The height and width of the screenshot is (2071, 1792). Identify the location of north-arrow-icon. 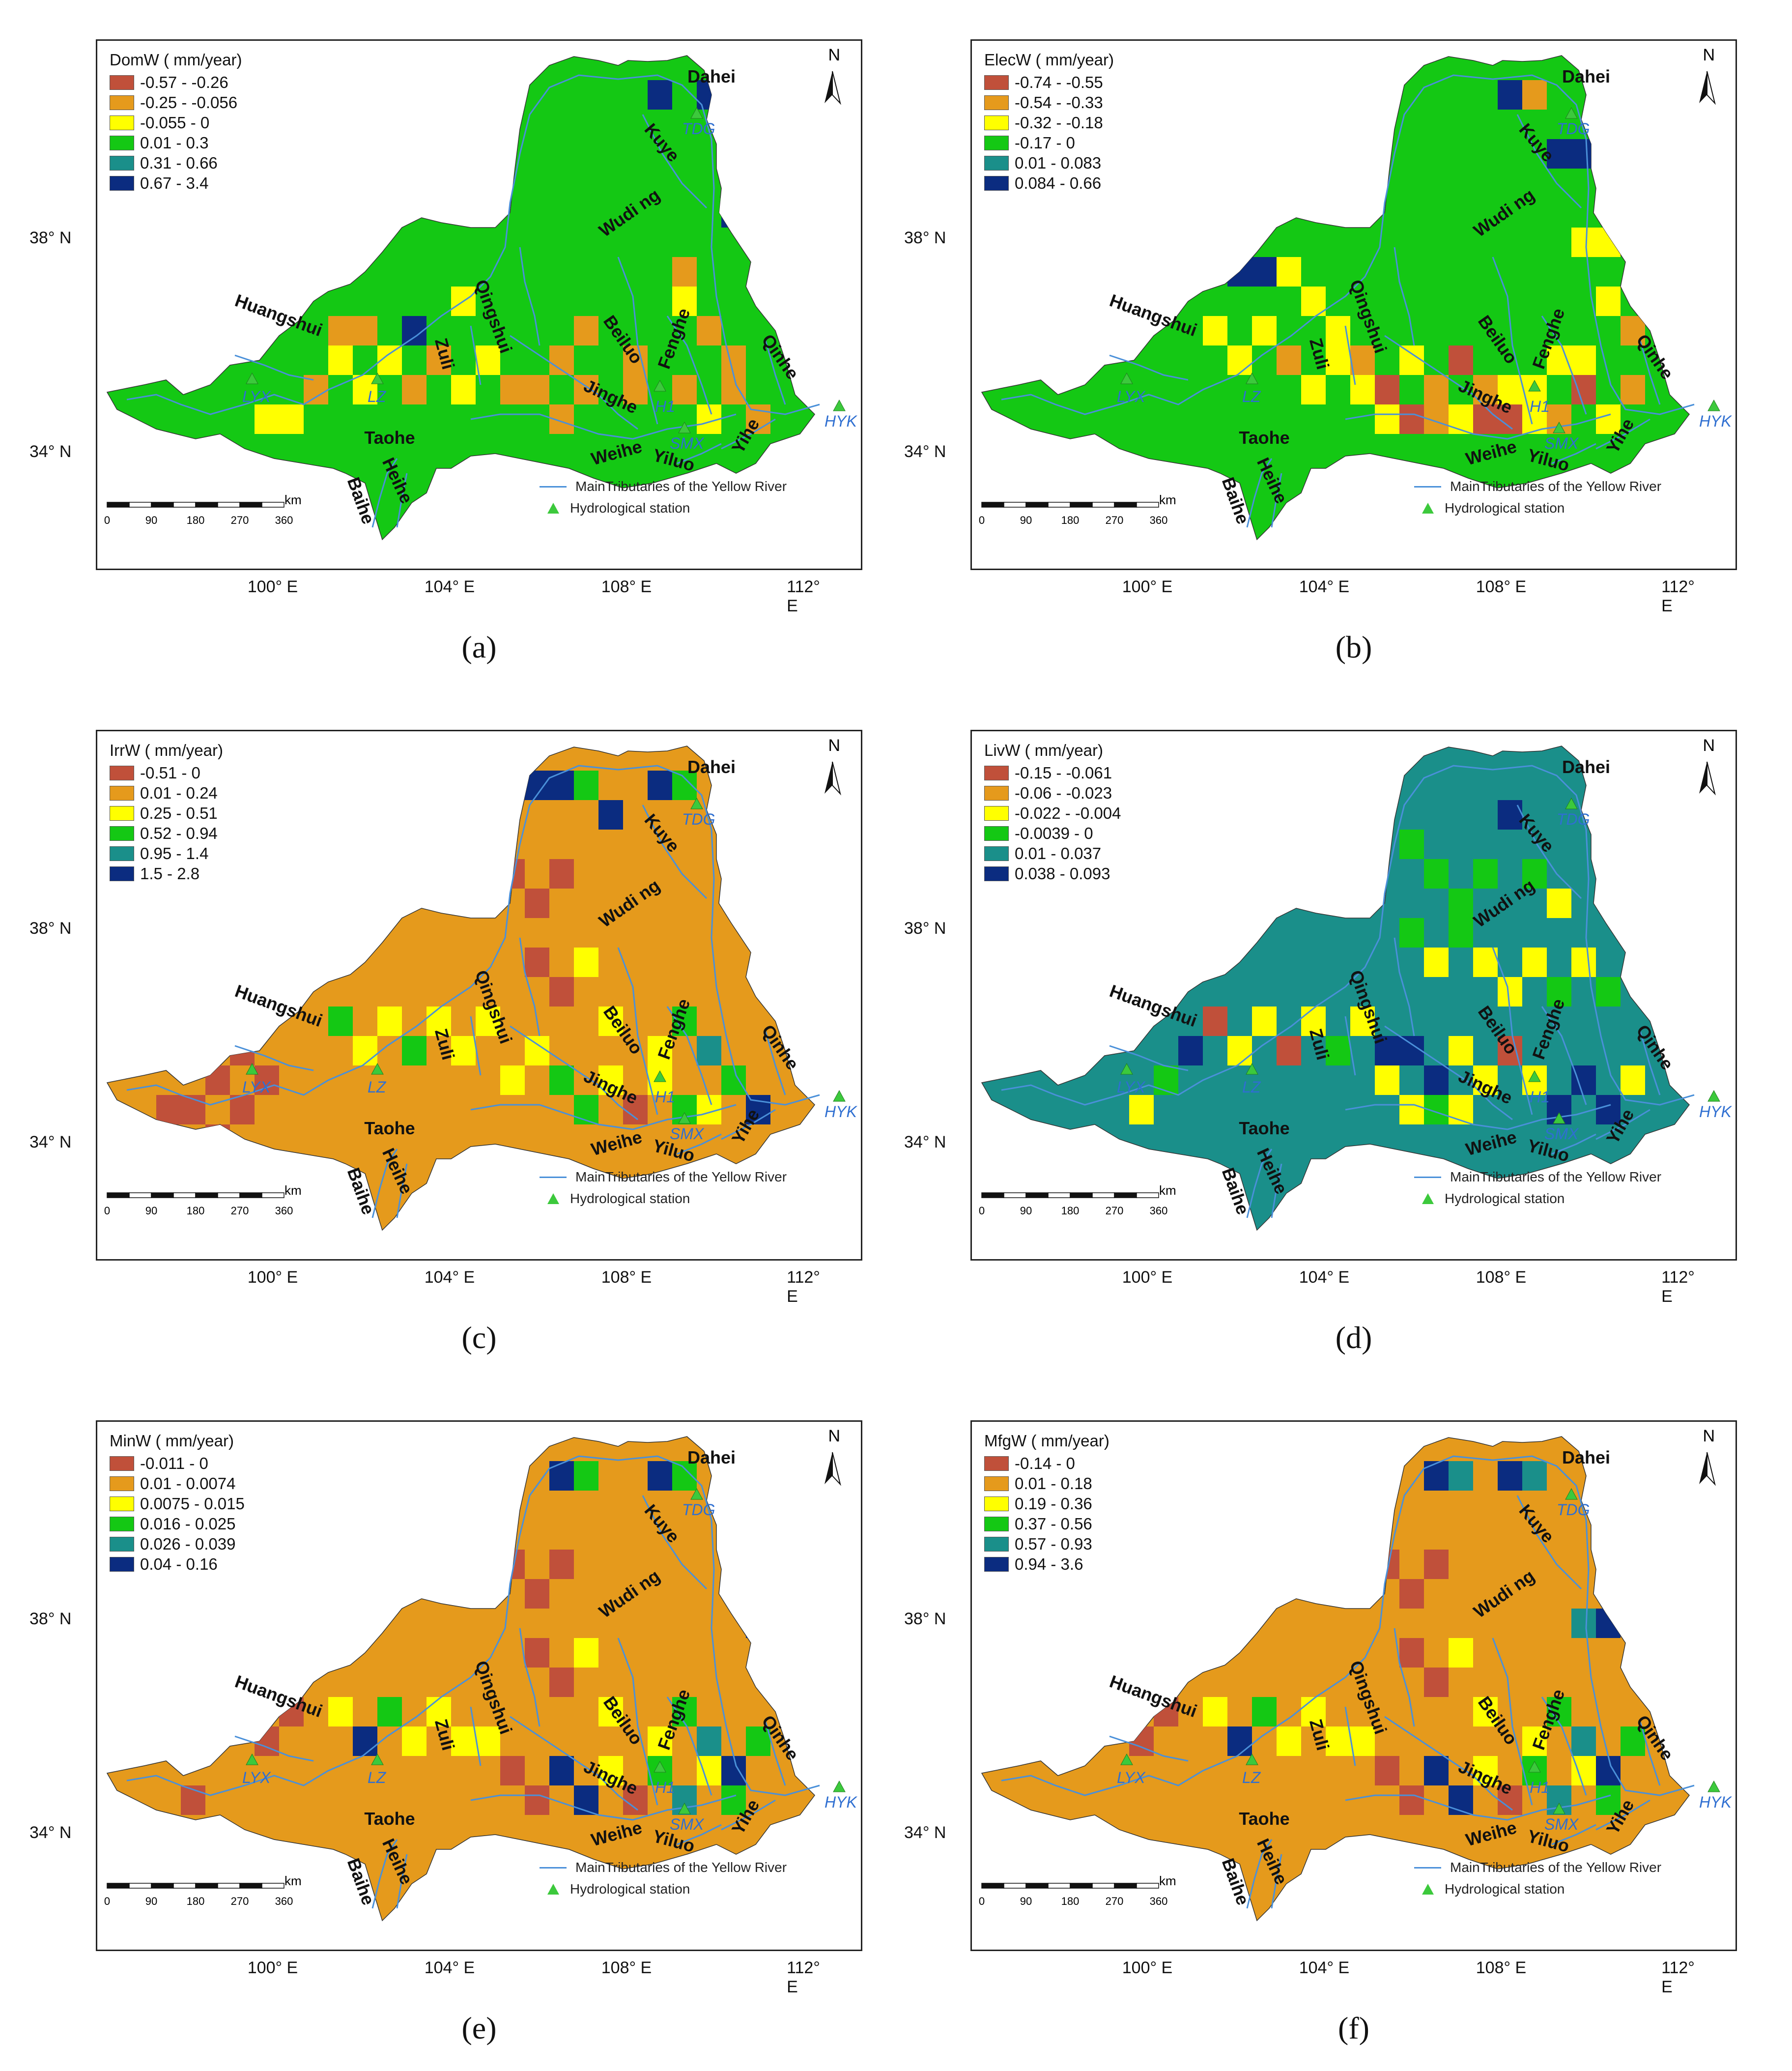
(833, 778).